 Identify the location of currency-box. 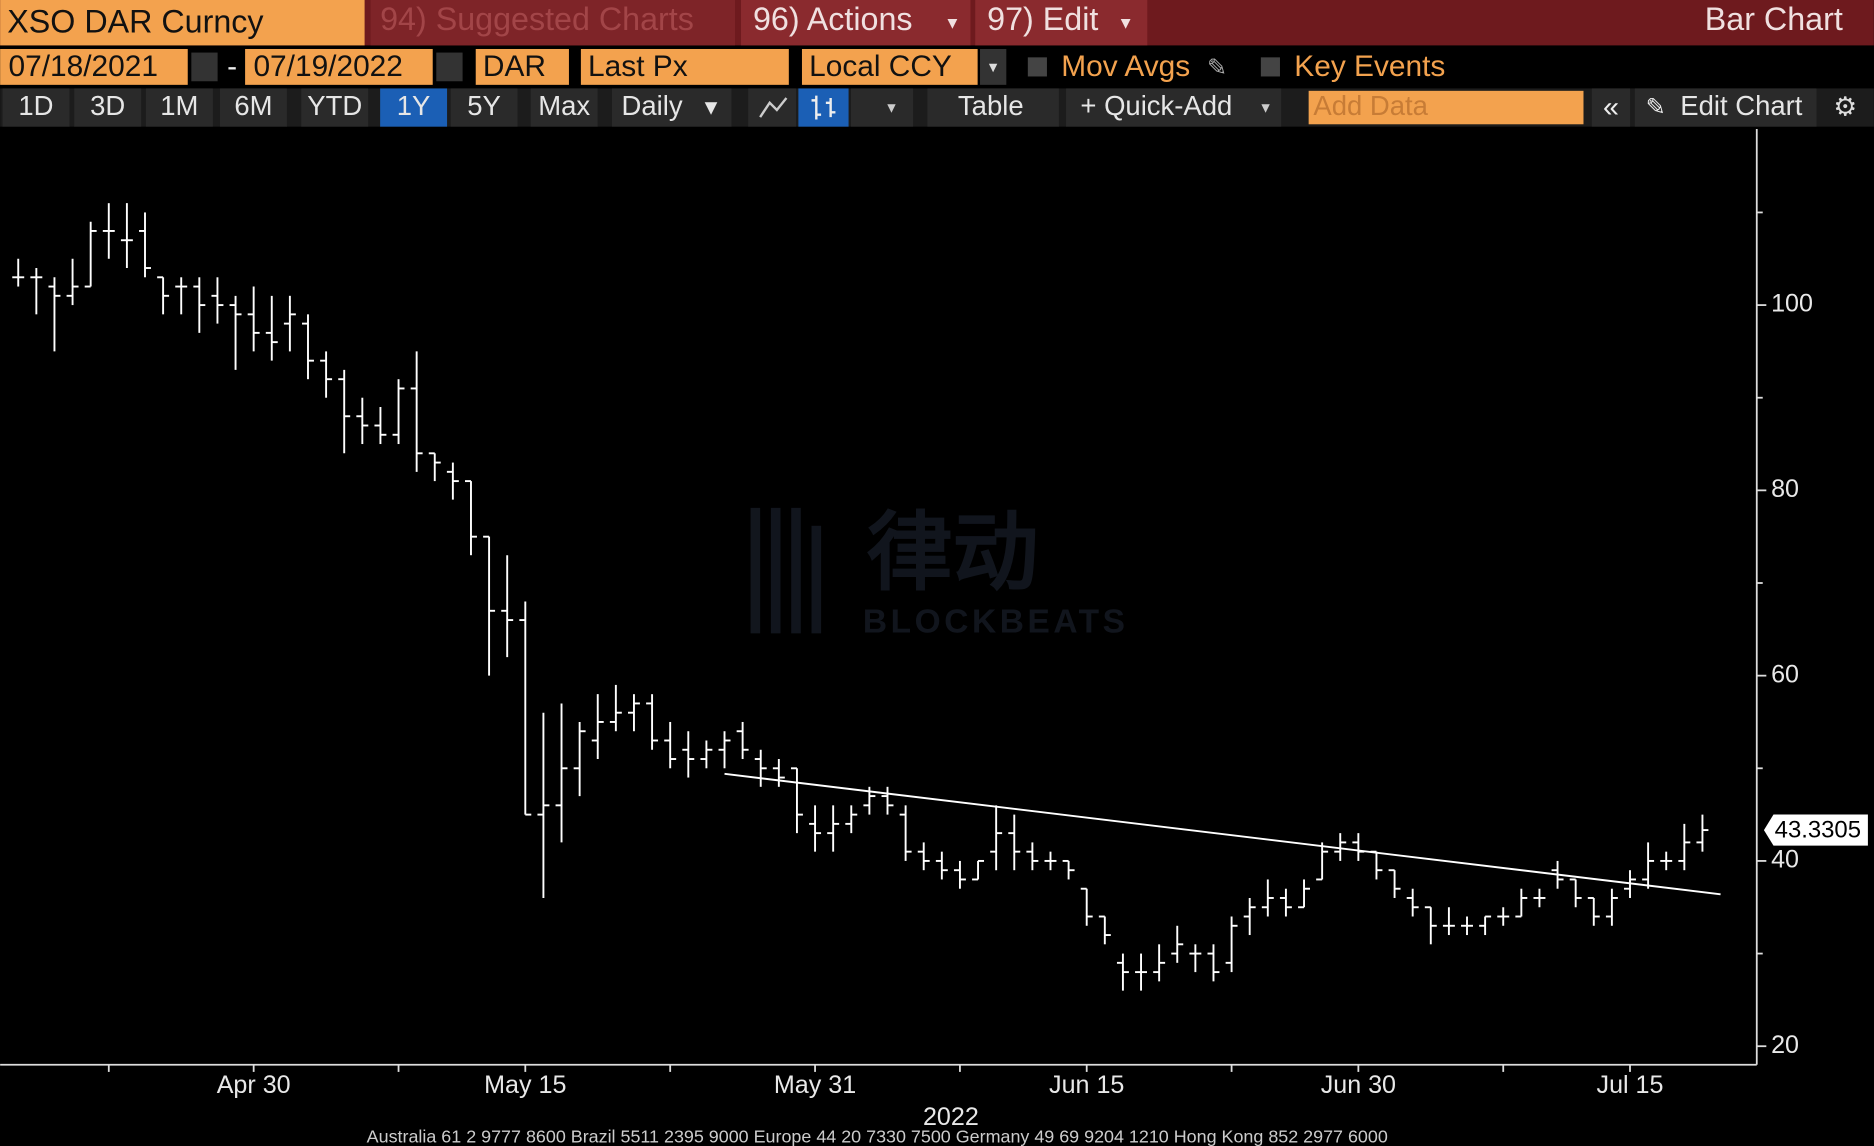
(889, 66).